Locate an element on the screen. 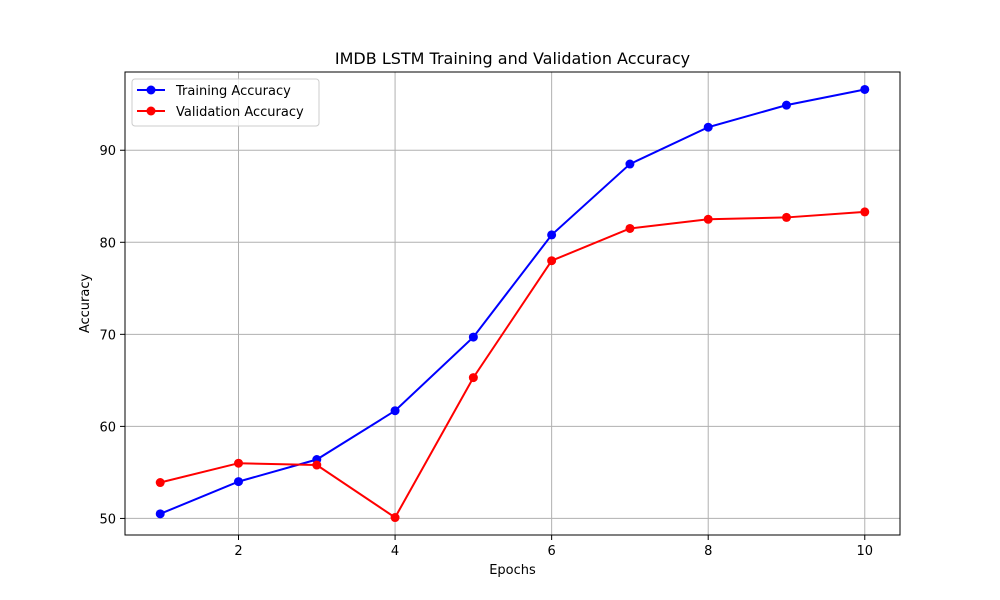 The image size is (1000, 600). legend: Training Accuracy Validation Accuracy is located at coordinates (225, 102).